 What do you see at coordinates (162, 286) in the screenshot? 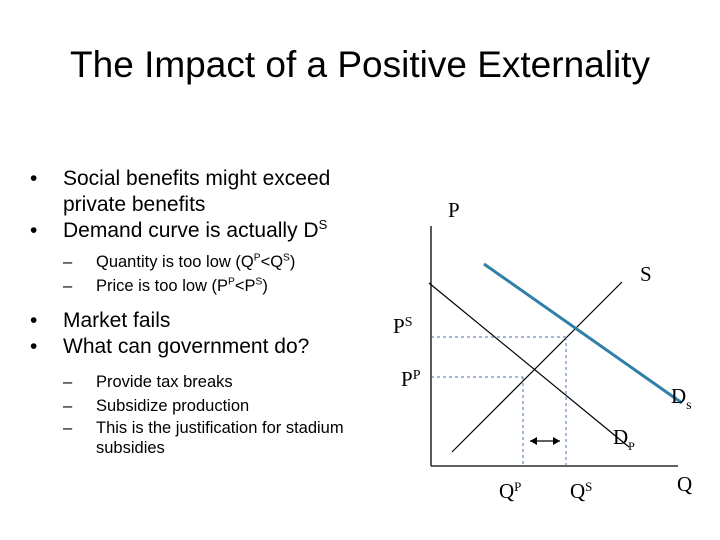
I see `subbullet-text: Price is too low (P` at bounding box center [162, 286].